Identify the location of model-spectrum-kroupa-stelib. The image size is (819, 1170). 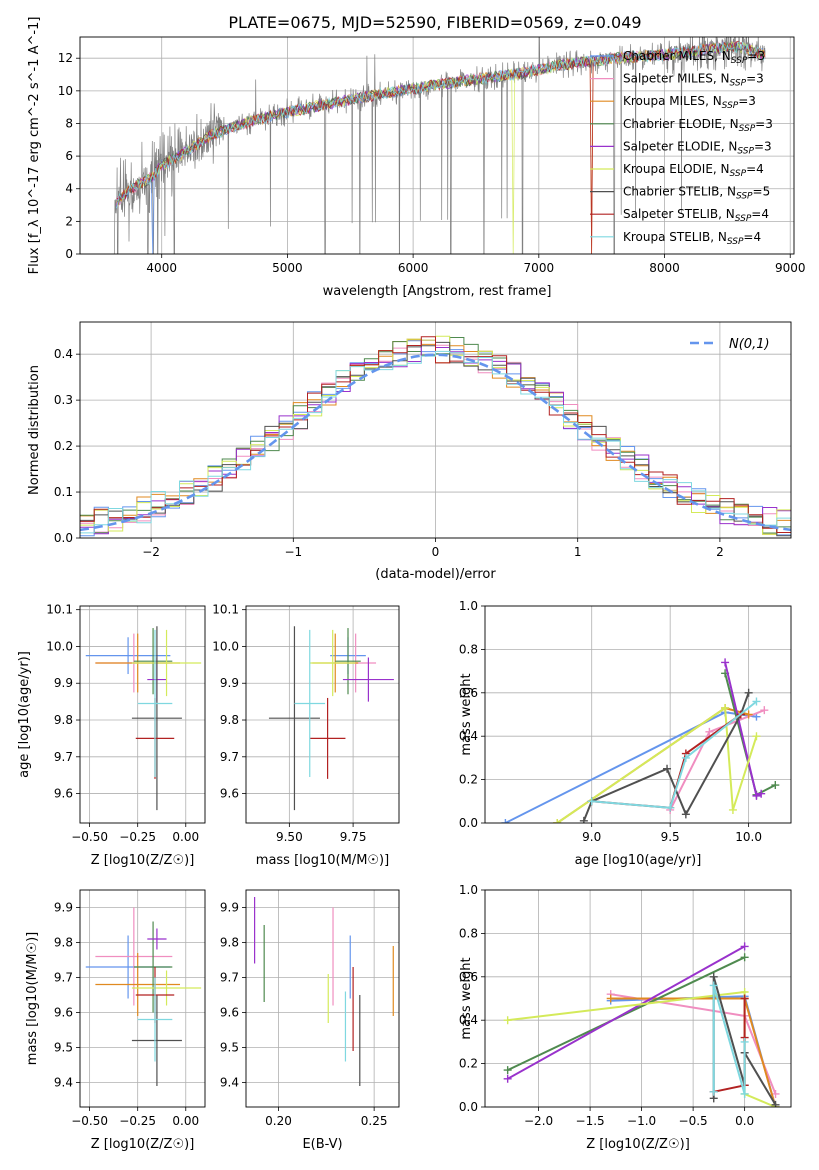
(441, 125).